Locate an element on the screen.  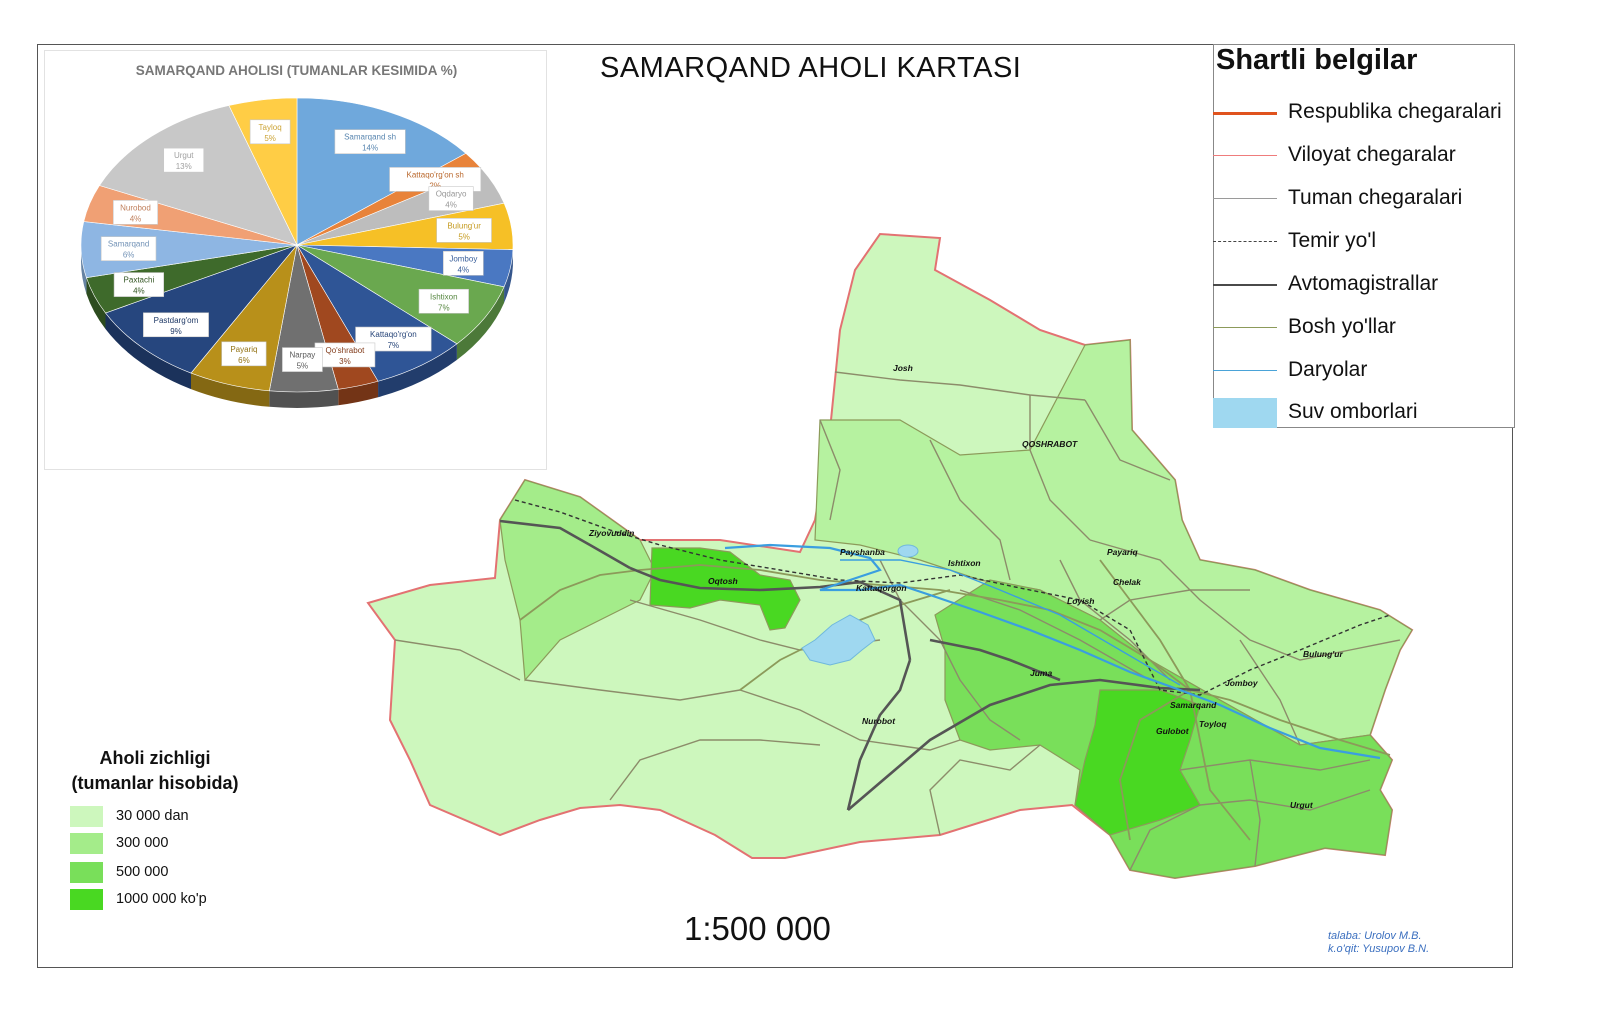
pie-label-pastdarg-om: Pastdarg'om 9% is located at coordinates (176, 325).